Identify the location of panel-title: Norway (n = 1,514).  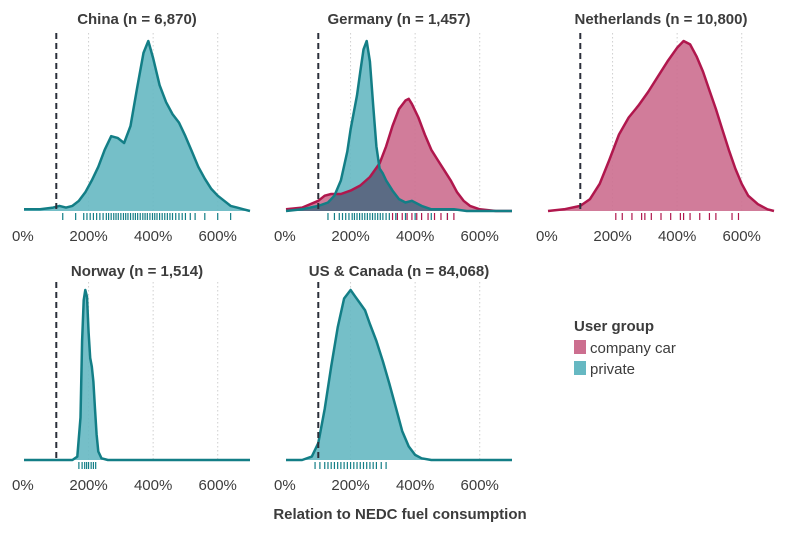
(137, 271).